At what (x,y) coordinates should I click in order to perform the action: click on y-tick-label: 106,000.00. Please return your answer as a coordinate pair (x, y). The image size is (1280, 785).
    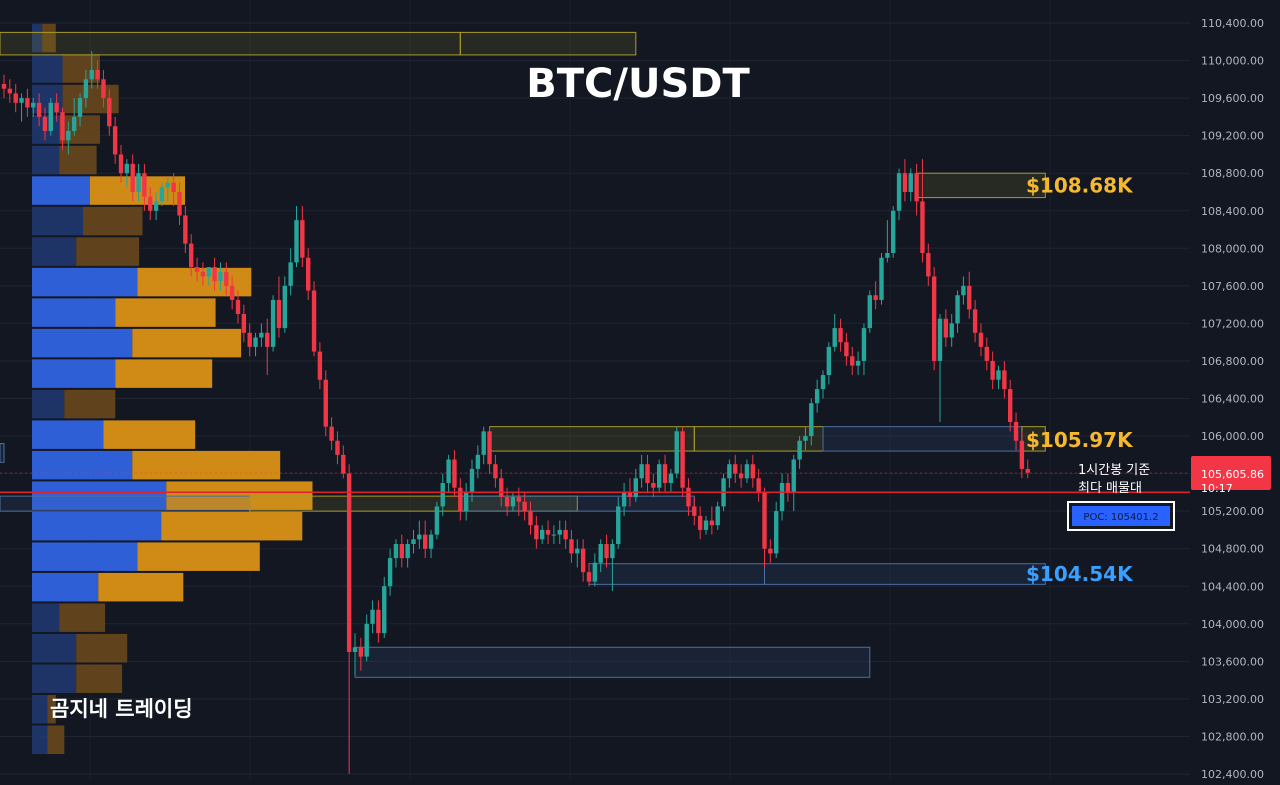
    Looking at the image, I should click on (1232, 436).